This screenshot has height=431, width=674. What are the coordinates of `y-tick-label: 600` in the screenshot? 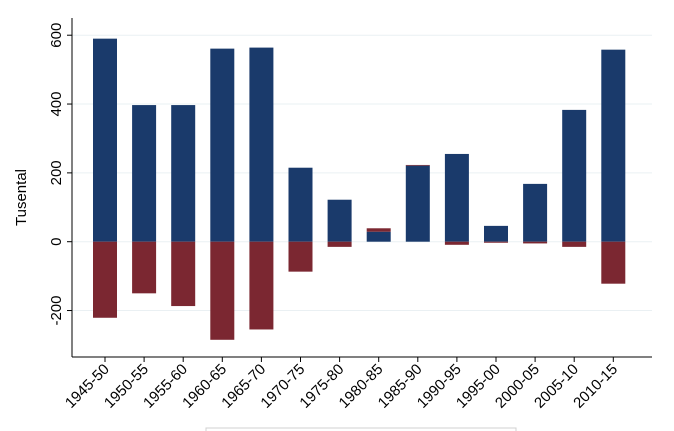 It's located at (56, 35).